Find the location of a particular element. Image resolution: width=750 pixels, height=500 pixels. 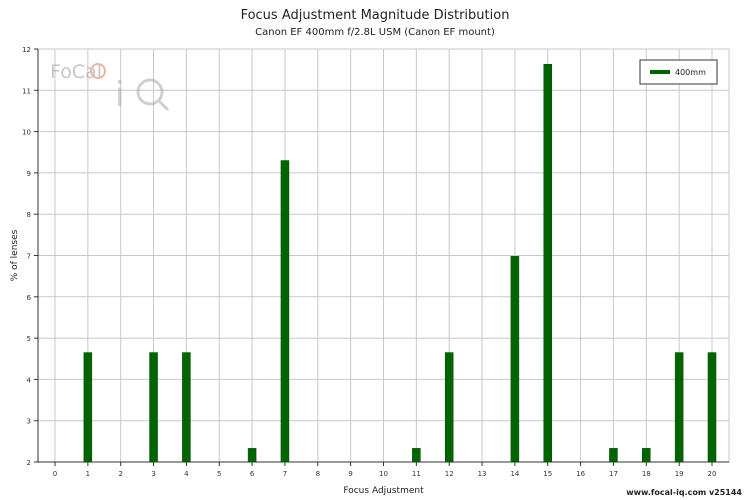

x-tick-label: 17 is located at coordinates (613, 474).